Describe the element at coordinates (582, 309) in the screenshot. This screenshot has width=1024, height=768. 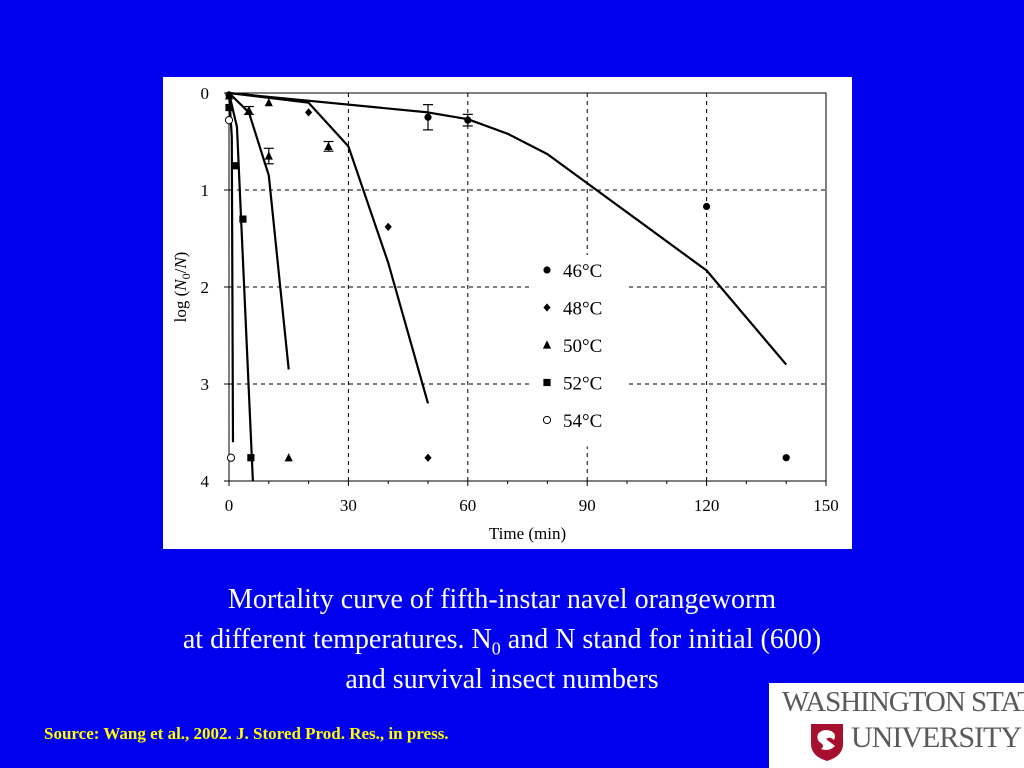
I see `legend-label: 48°C` at that location.